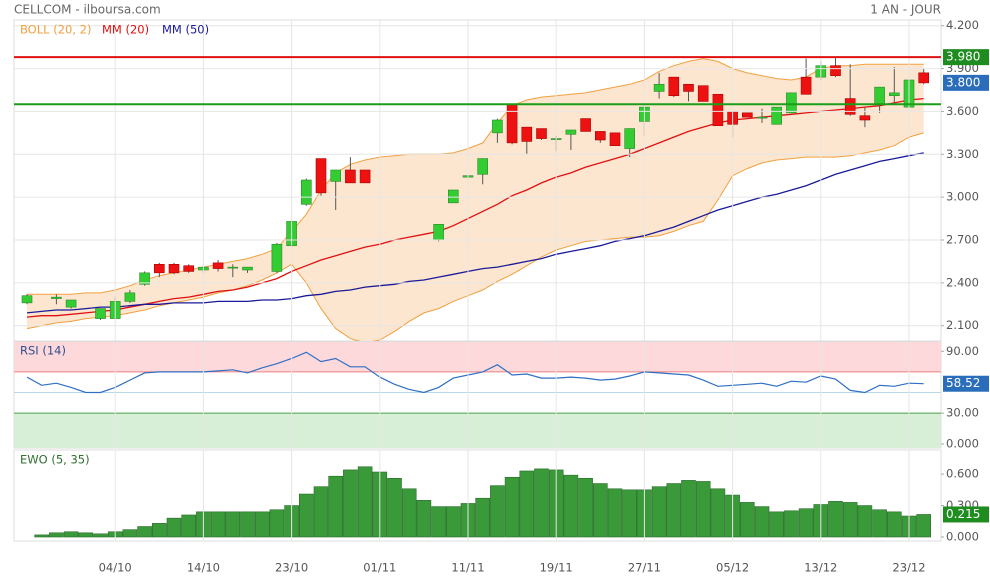 The width and height of the screenshot is (990, 580). I want to click on legend-entry: MM (50), so click(185, 30).